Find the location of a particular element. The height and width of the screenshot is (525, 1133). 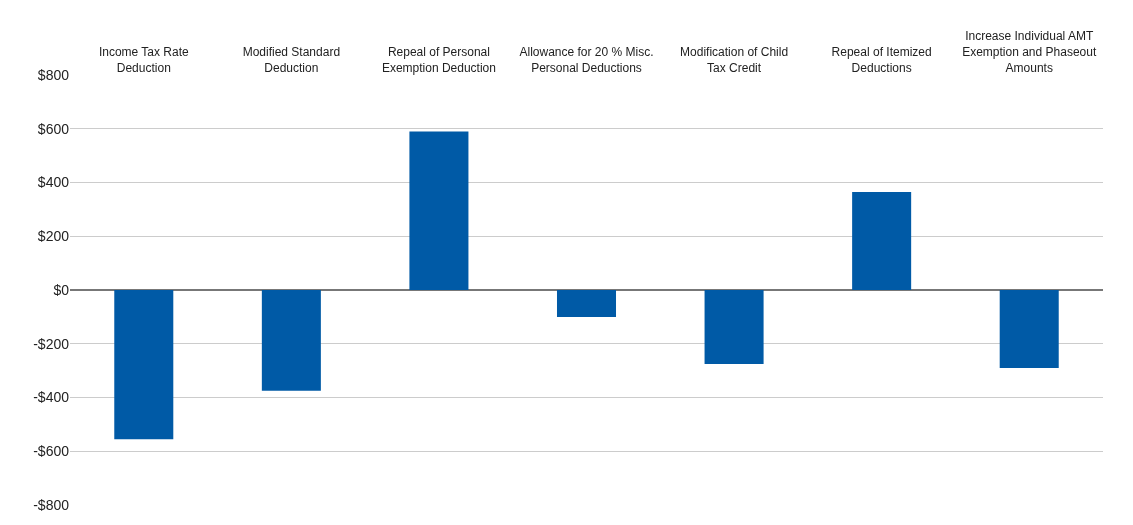

y-tick-label: -$200 is located at coordinates (51, 343).